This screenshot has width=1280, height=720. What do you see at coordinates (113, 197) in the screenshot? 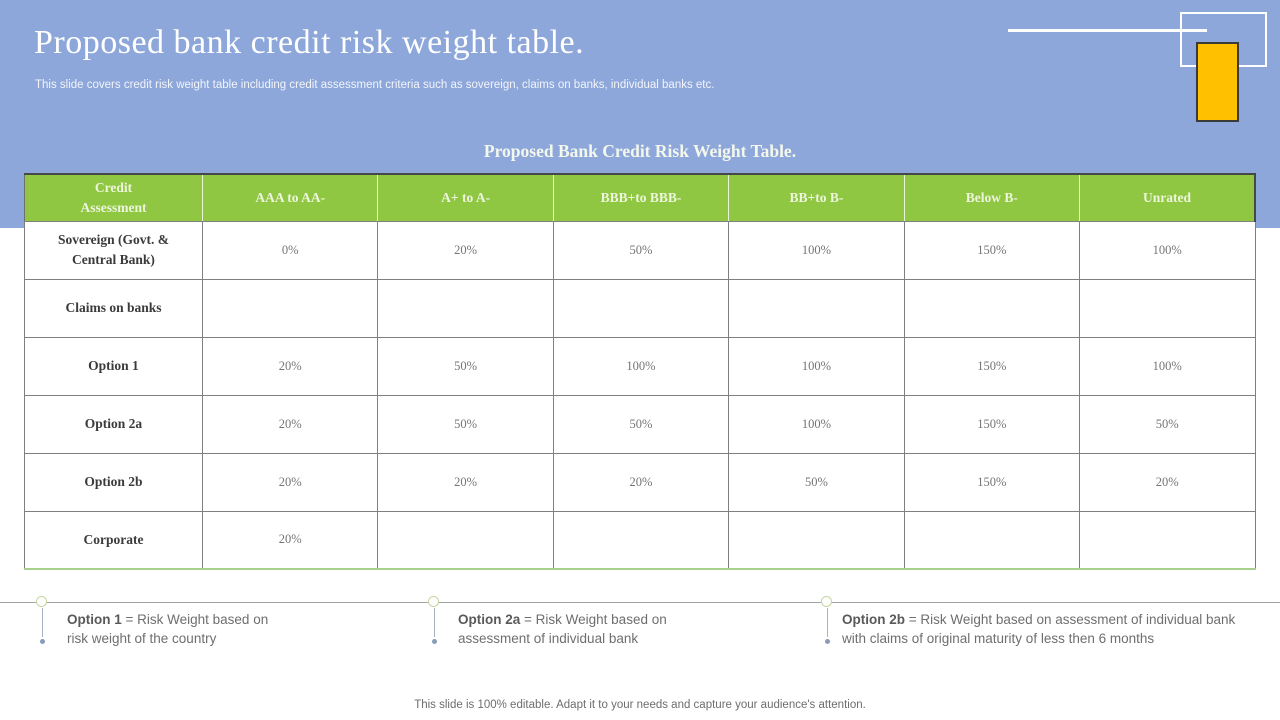
I see `column-header-credit-assessment: Credit Assessment` at bounding box center [113, 197].